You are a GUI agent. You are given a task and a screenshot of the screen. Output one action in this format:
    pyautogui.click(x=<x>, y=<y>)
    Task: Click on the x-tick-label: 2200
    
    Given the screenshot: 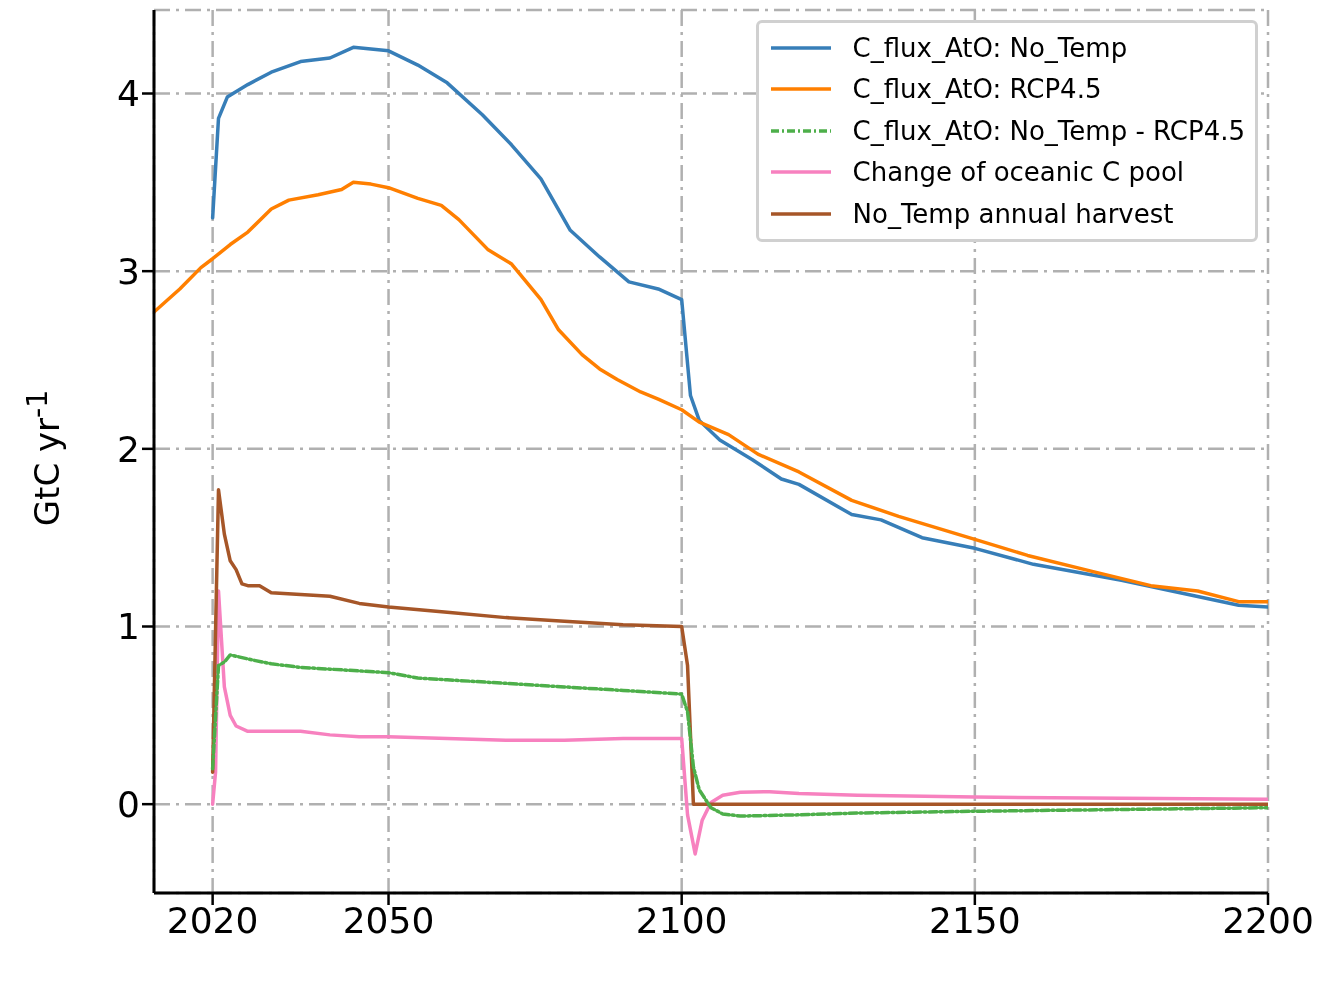 What is the action you would take?
    pyautogui.click(x=1268, y=920)
    